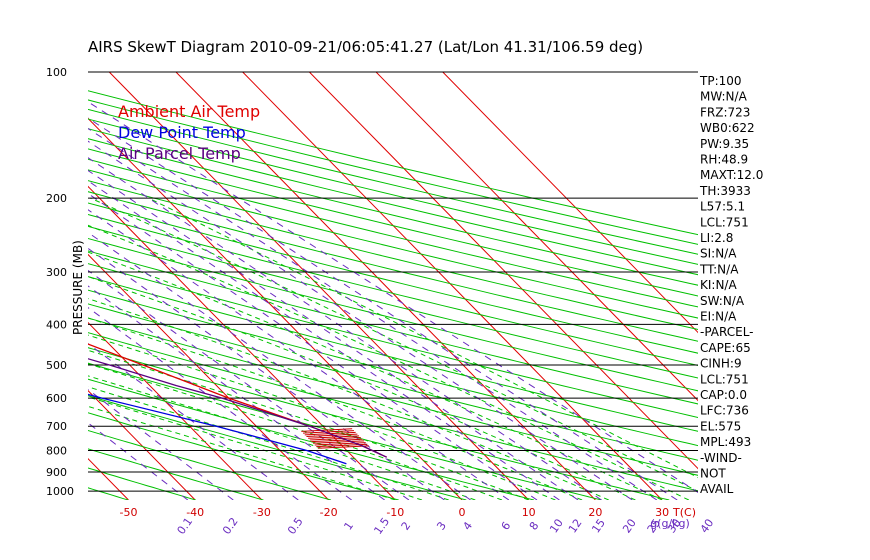 The height and width of the screenshot is (560, 870). Describe the element at coordinates (731, 175) in the screenshot. I see `index-label: MAXT:12.0` at that location.